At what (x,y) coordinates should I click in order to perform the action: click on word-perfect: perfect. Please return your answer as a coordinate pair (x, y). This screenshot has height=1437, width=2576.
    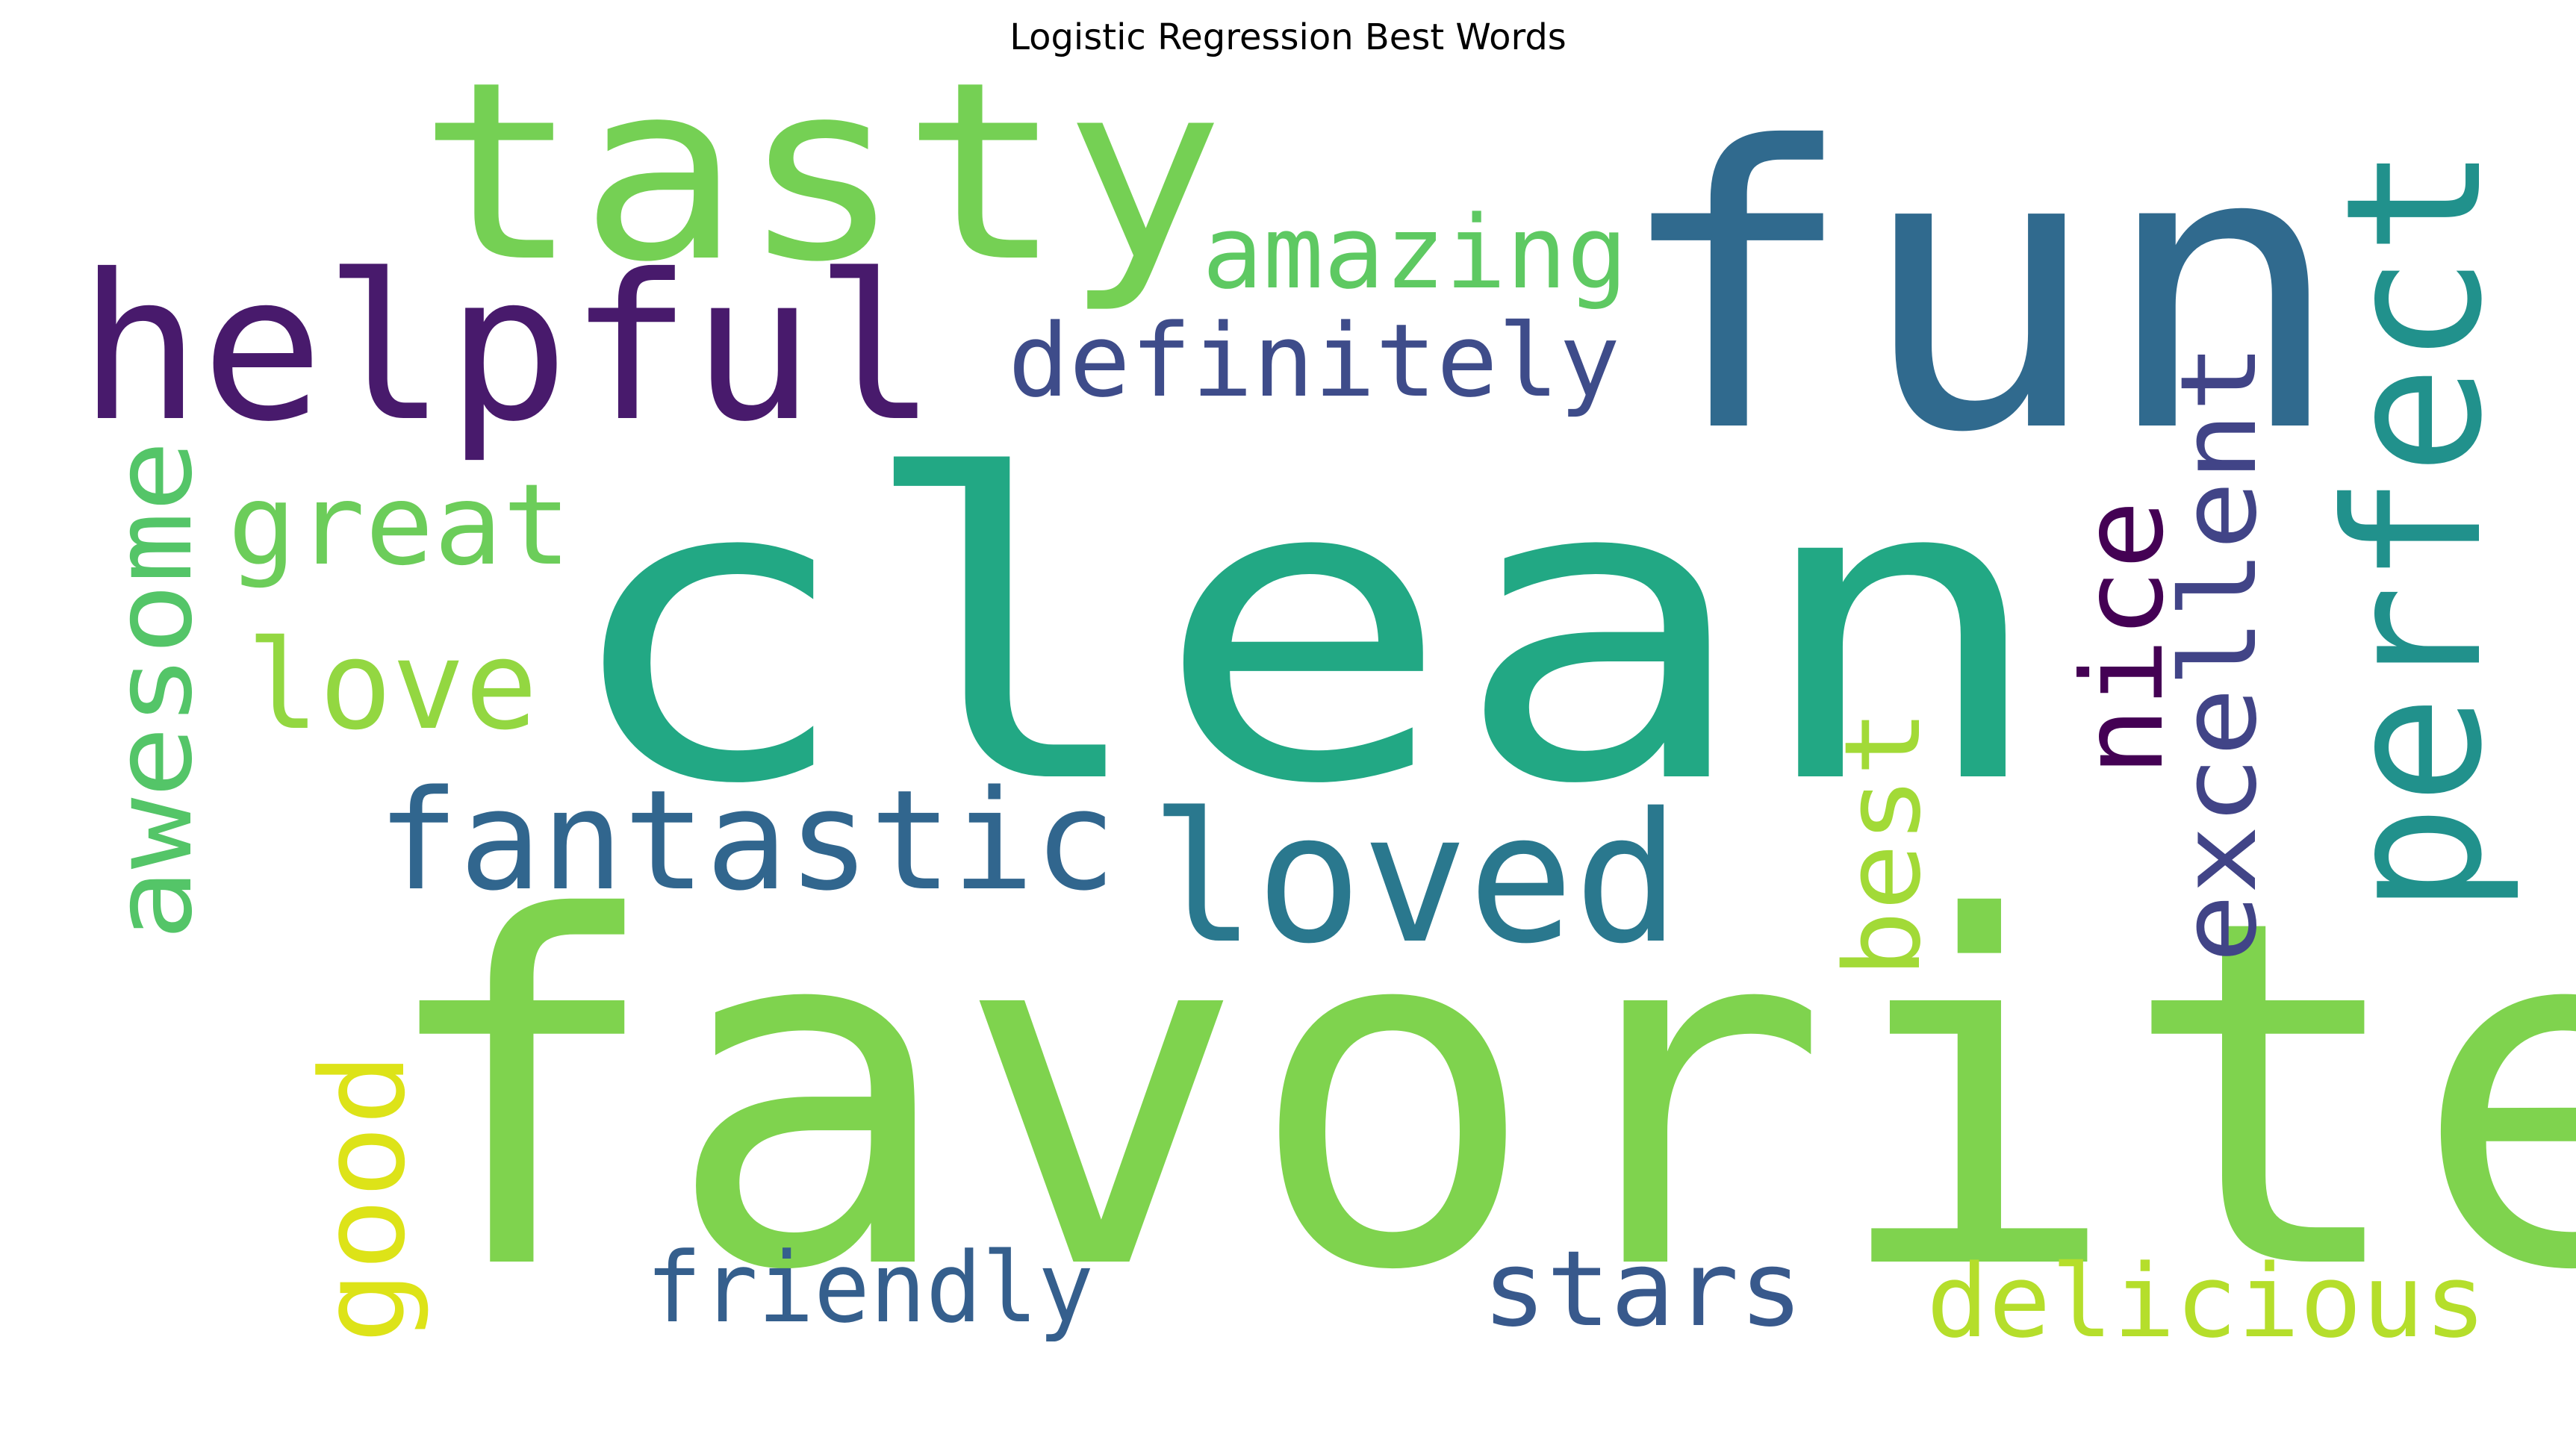
    Looking at the image, I should click on (2414, 530).